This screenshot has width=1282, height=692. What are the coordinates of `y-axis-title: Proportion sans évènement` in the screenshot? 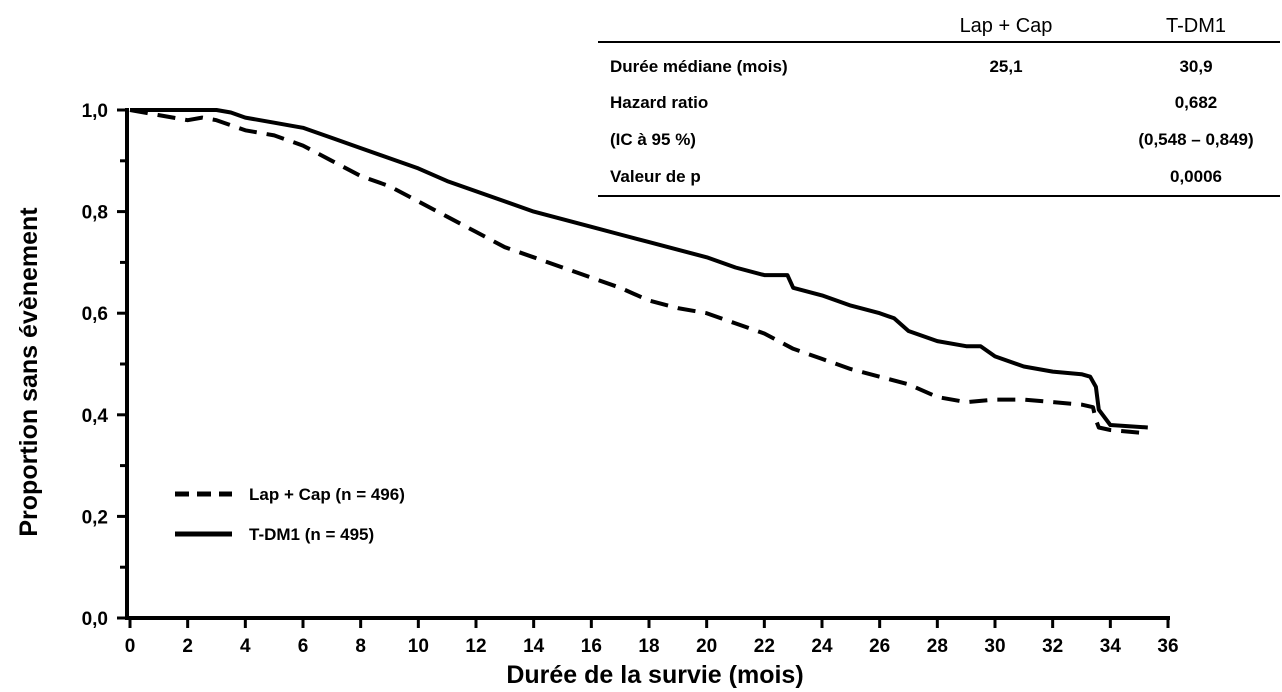 It's located at (29, 372).